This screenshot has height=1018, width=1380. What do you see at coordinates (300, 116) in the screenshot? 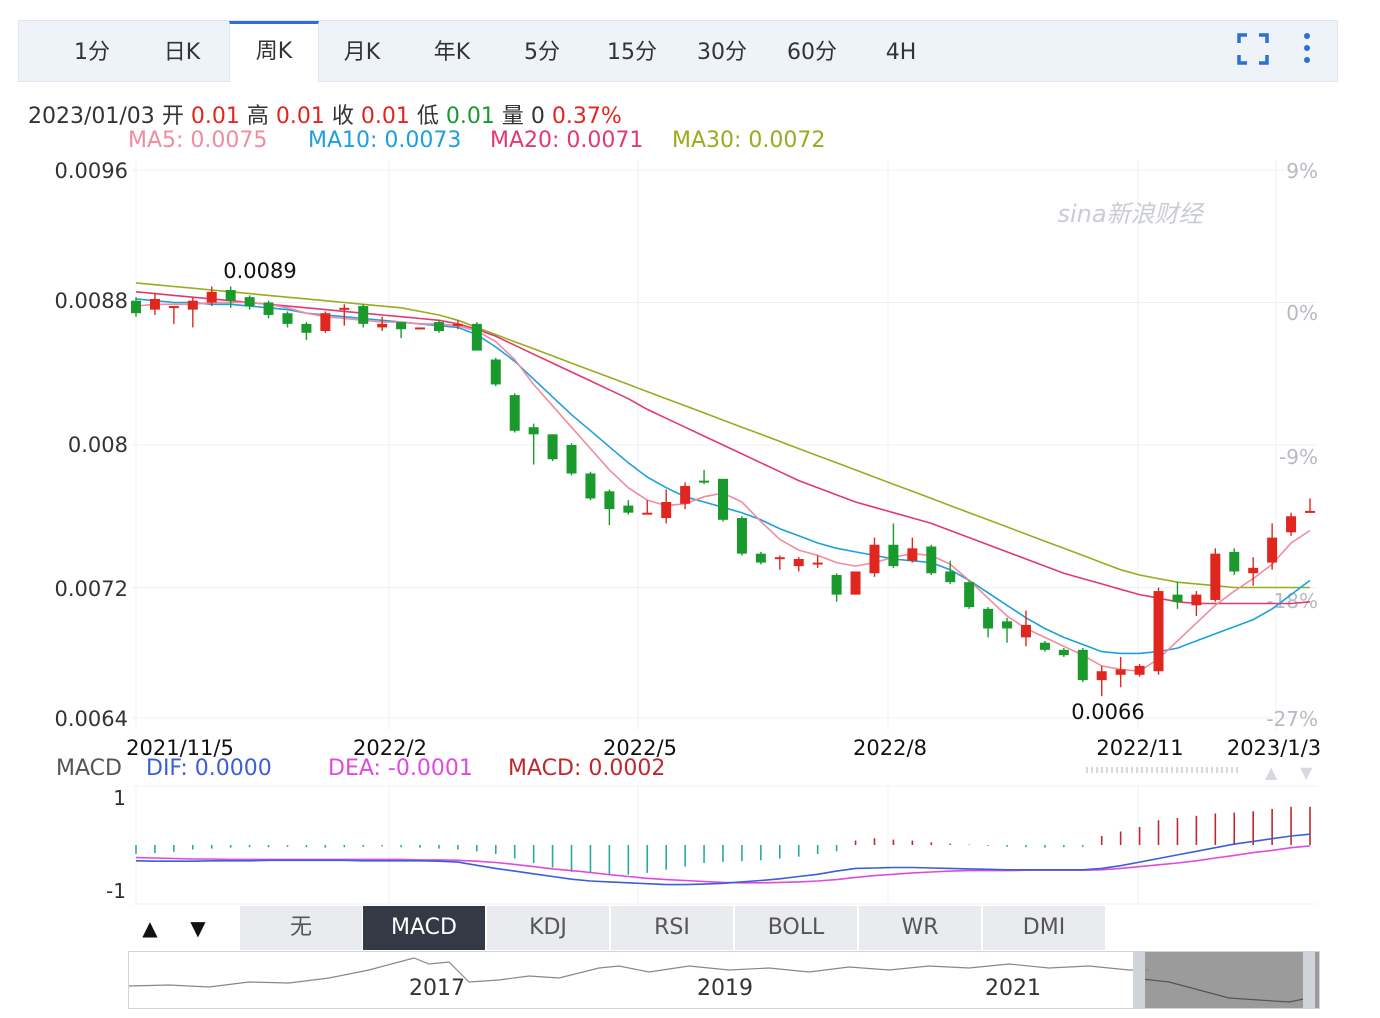
I see `high-value: 0.01` at bounding box center [300, 116].